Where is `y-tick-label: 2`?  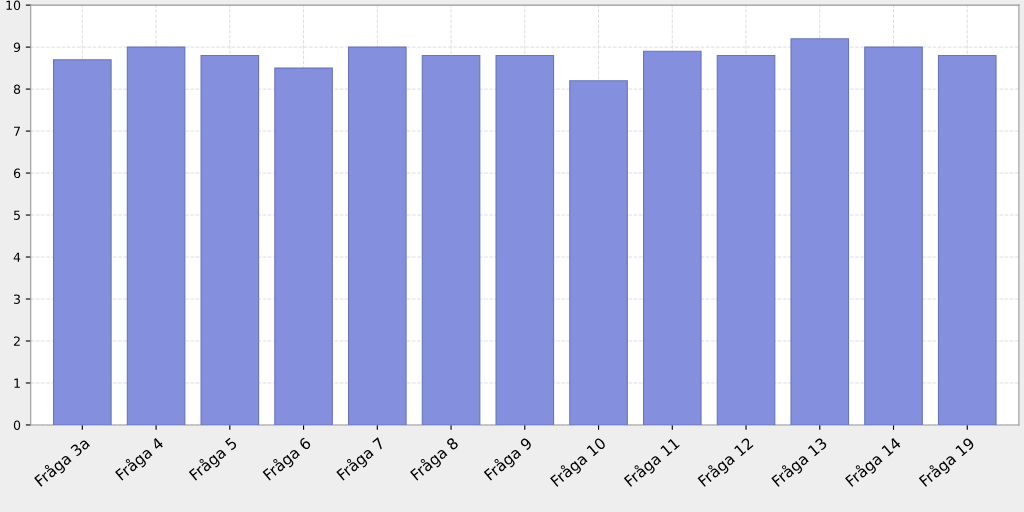 y-tick-label: 2 is located at coordinates (16, 341).